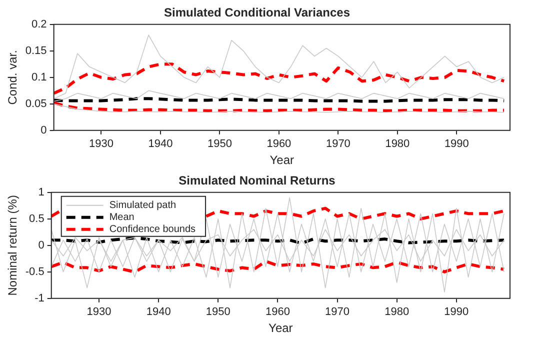 This screenshot has height=337, width=560. What do you see at coordinates (13, 77) in the screenshot?
I see `y-axis-title: Cond. var.` at bounding box center [13, 77].